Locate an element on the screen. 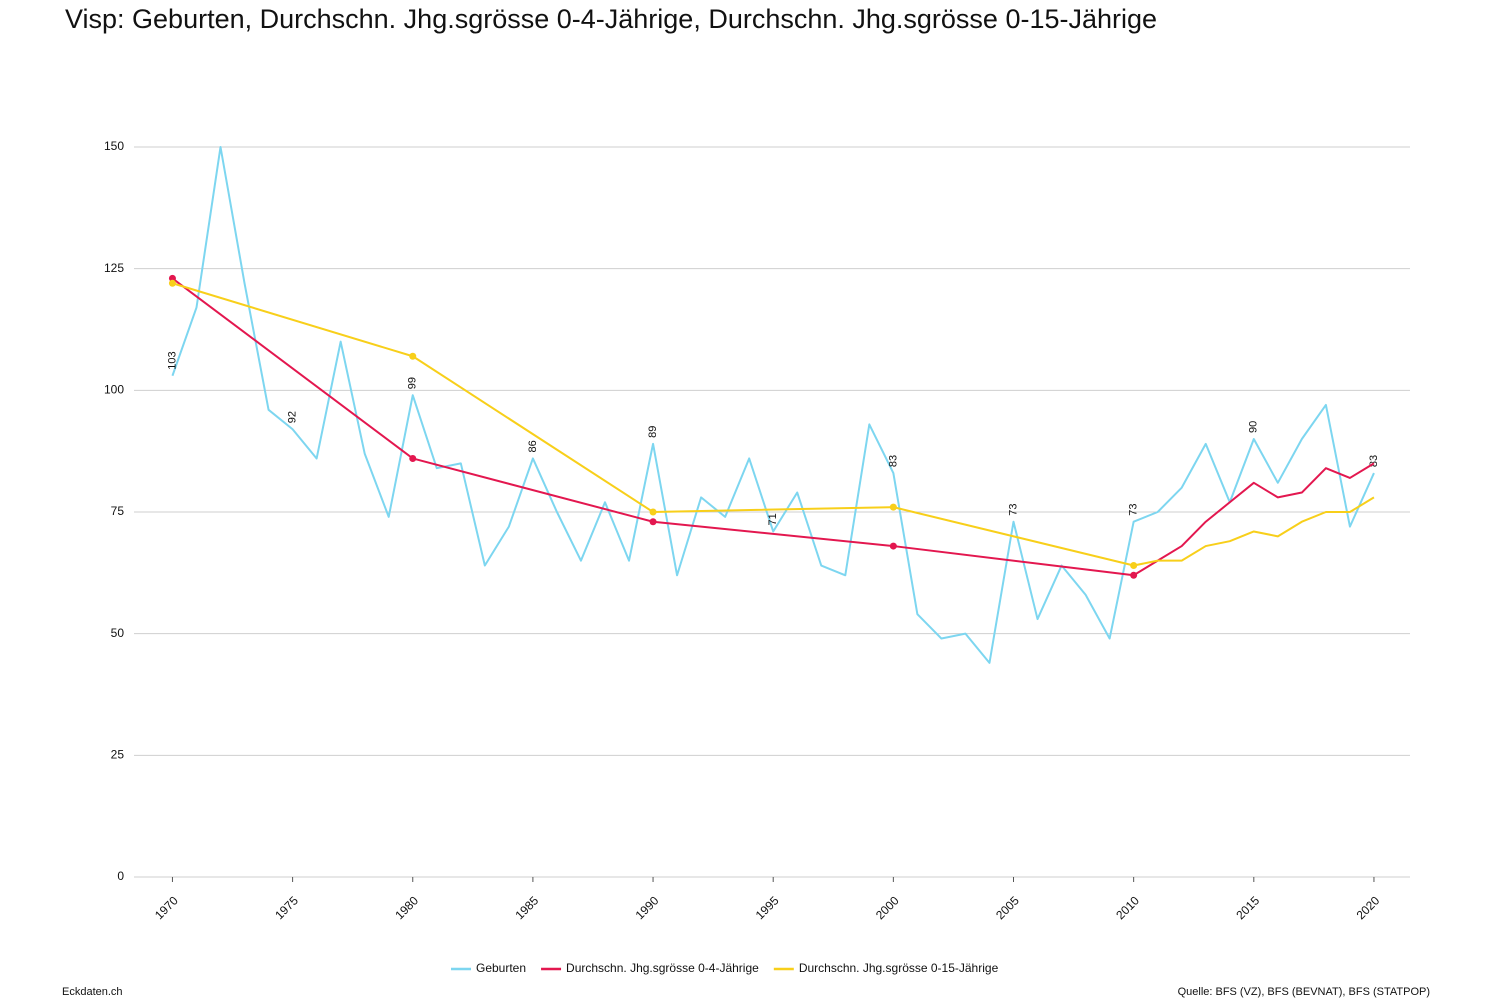  data-label: 99 is located at coordinates (413, 383).